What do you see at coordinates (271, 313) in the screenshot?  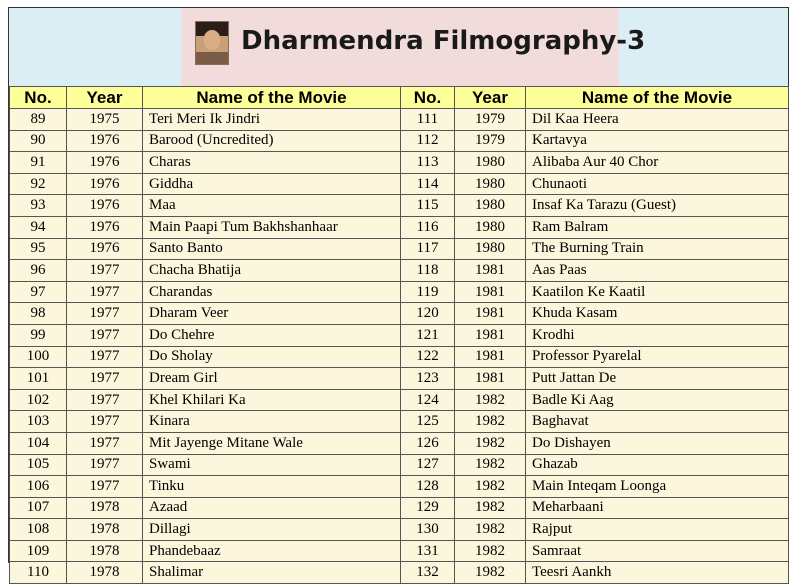 I see `film-title: Dharam Veer` at bounding box center [271, 313].